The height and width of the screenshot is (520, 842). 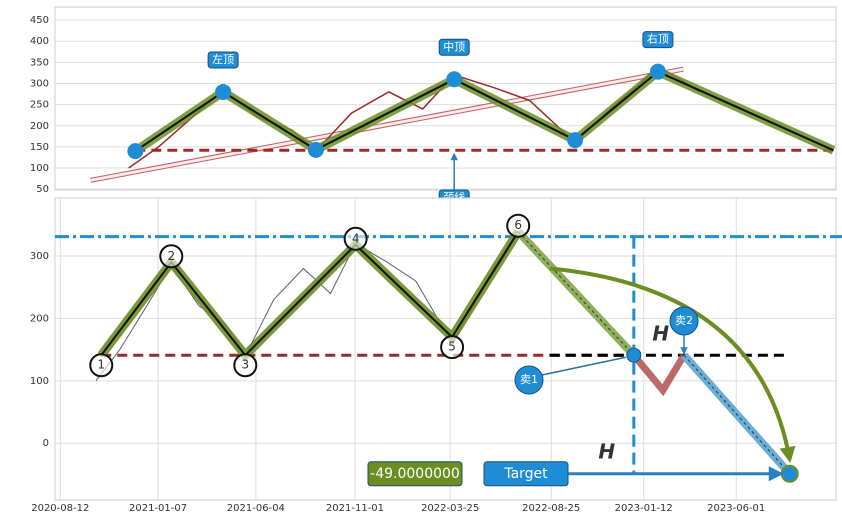 I want to click on sell-point, so click(x=634, y=355).